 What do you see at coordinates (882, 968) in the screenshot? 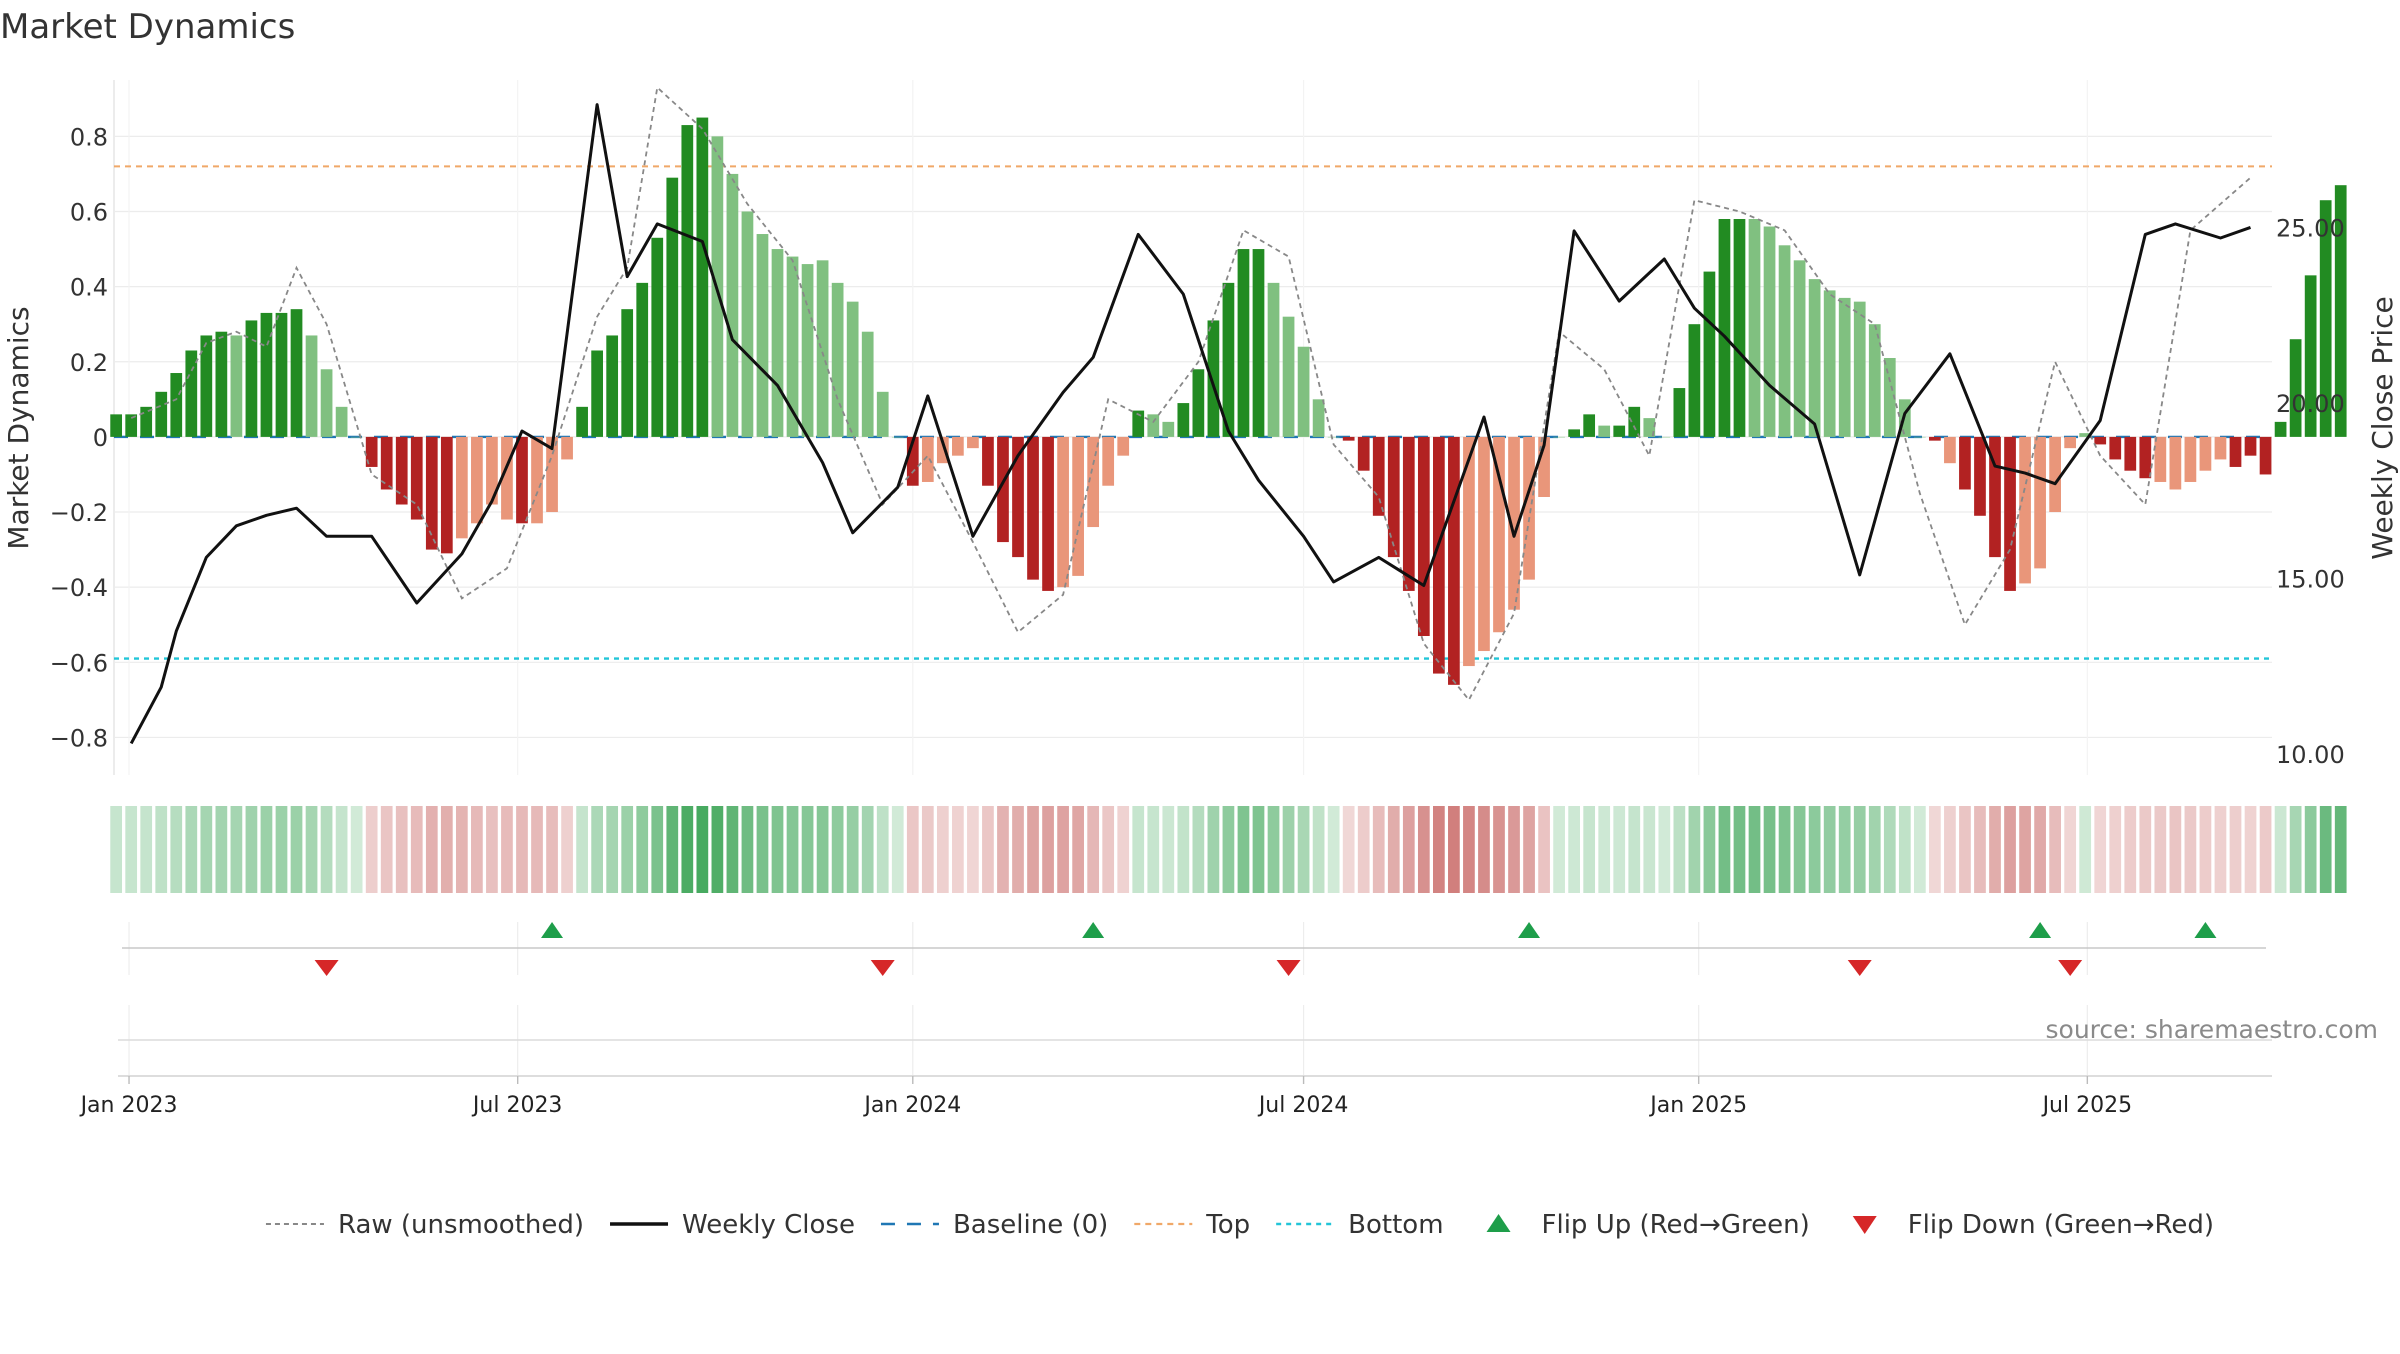
I see `flip-down-marker` at bounding box center [882, 968].